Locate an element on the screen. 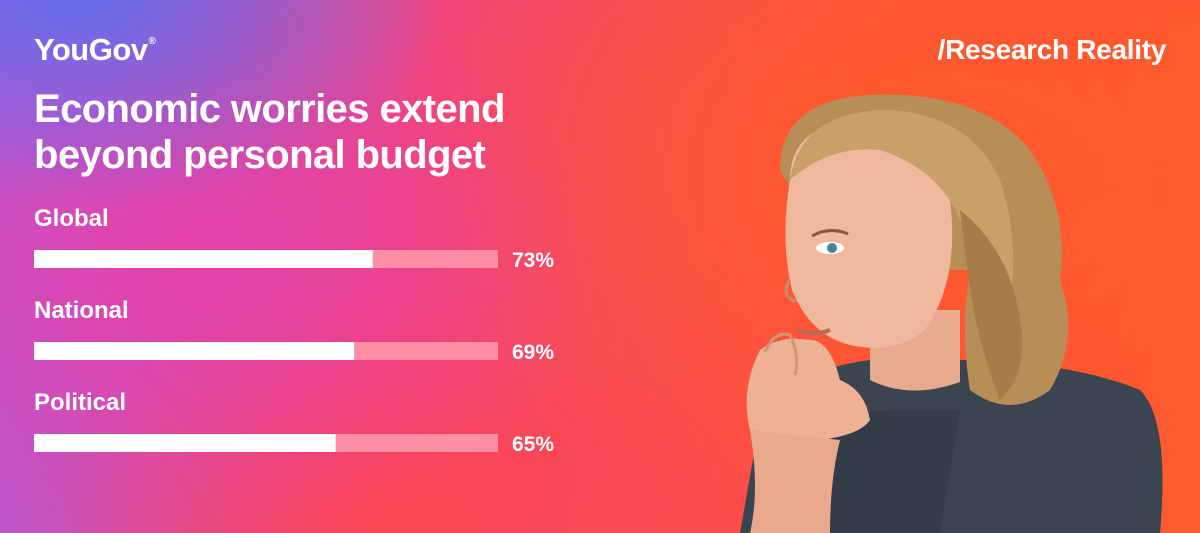 This screenshot has width=1200, height=533. registered-mark: ® is located at coordinates (152, 41).